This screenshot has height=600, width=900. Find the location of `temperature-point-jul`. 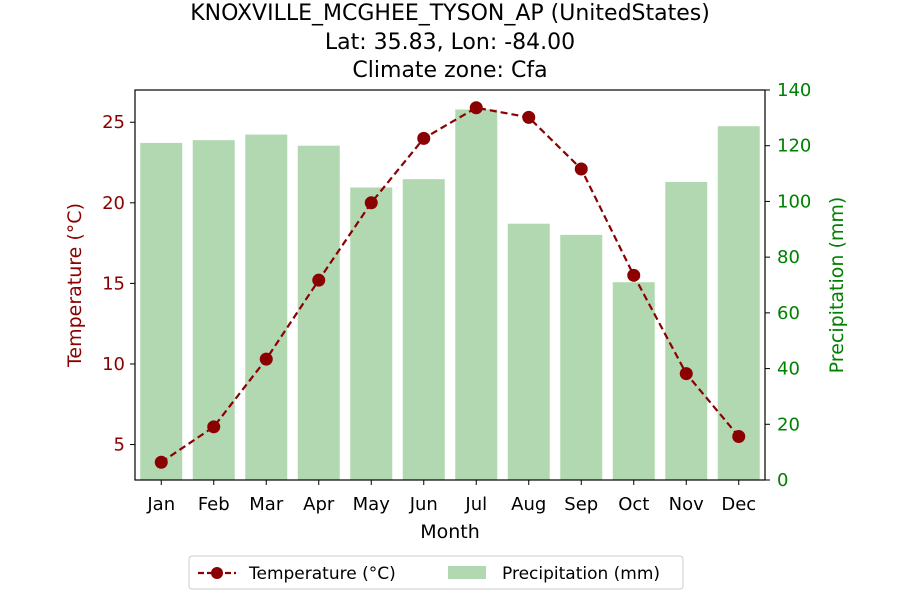

temperature-point-jul is located at coordinates (476, 108).